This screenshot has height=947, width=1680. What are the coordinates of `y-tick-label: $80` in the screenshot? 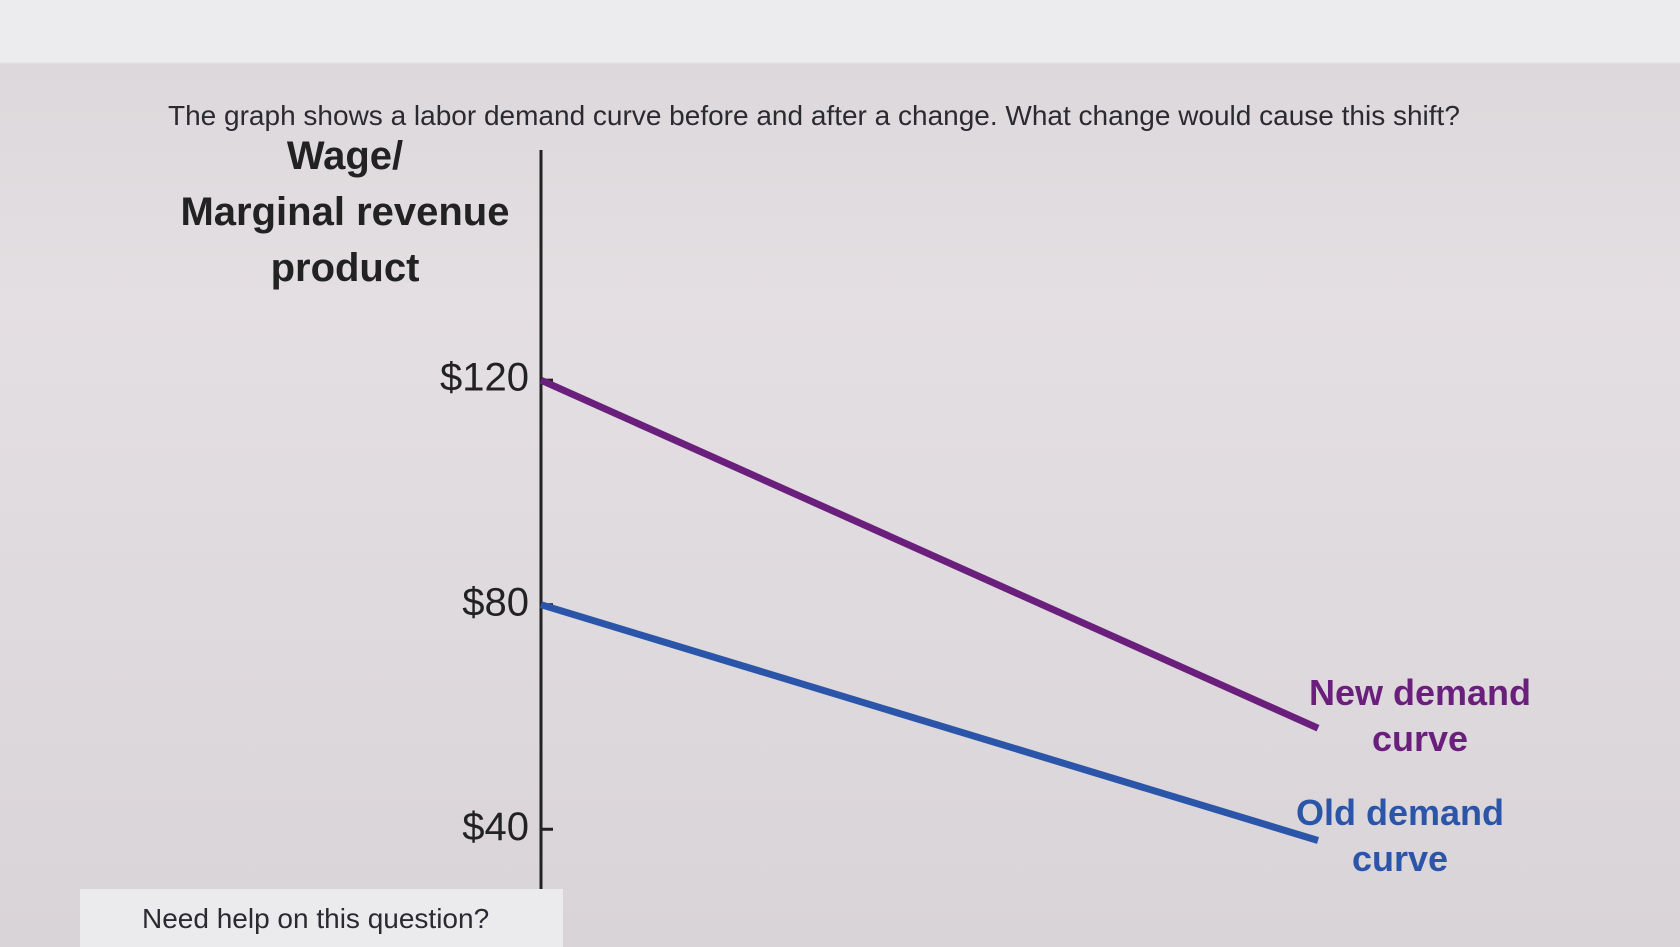 It's located at (495, 602).